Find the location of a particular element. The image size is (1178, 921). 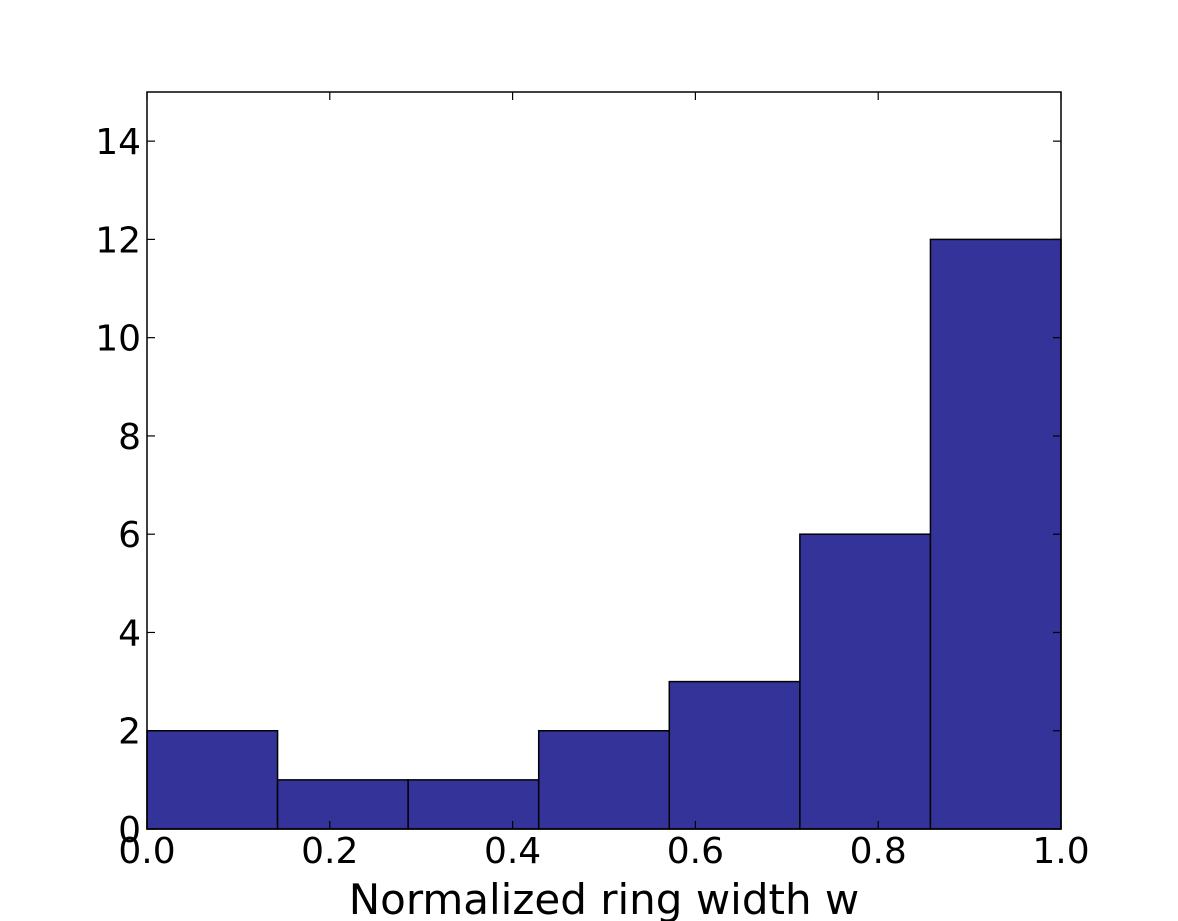

x-tick-labels: 0.0 0.2 0.4 0.6 0.8 1.0 is located at coordinates (603, 851).